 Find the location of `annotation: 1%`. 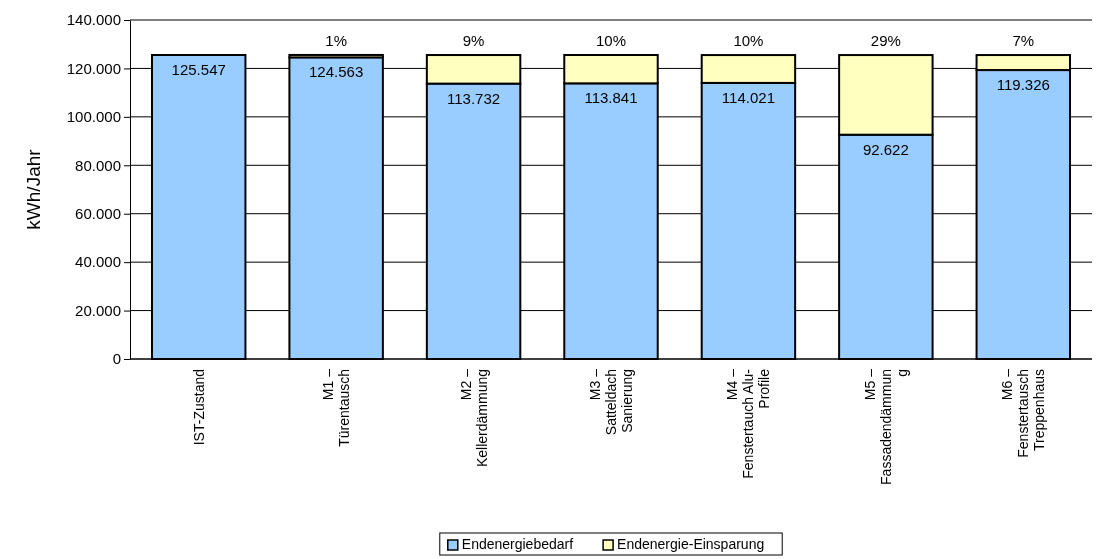

annotation: 1% is located at coordinates (336, 40).